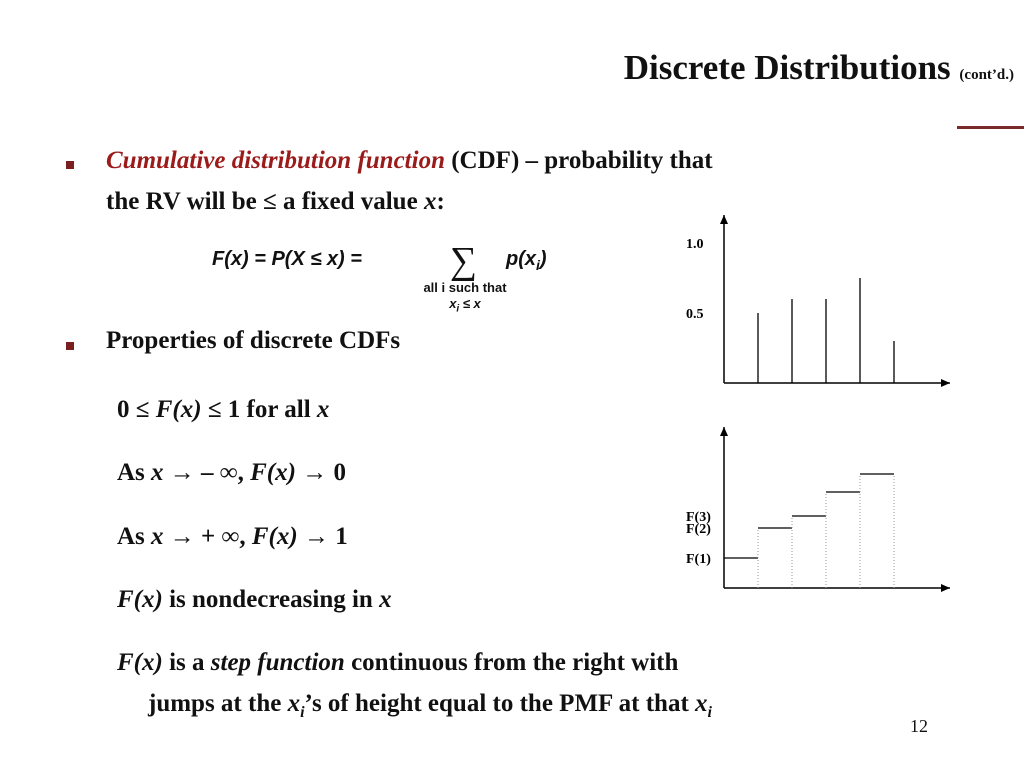  What do you see at coordinates (140, 662) in the screenshot?
I see `p5-a: F(x)` at bounding box center [140, 662].